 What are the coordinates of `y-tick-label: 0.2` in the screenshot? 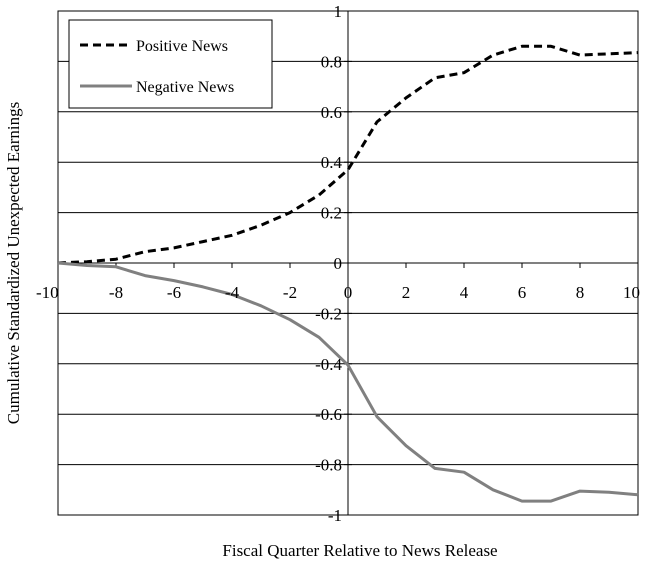 It's located at (331, 213).